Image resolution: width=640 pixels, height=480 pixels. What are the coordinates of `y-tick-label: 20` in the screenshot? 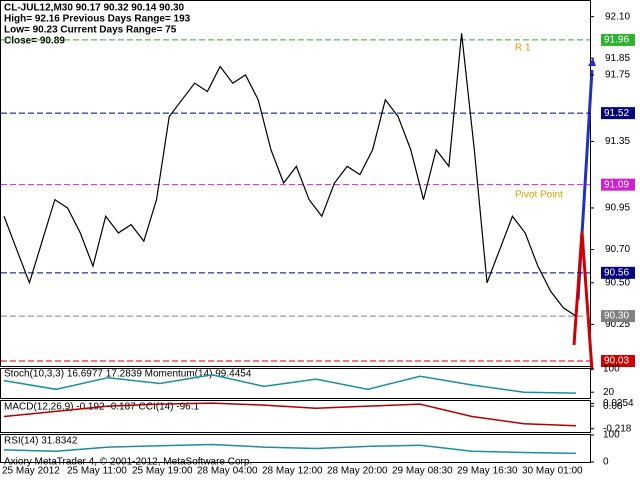 It's located at (609, 392).